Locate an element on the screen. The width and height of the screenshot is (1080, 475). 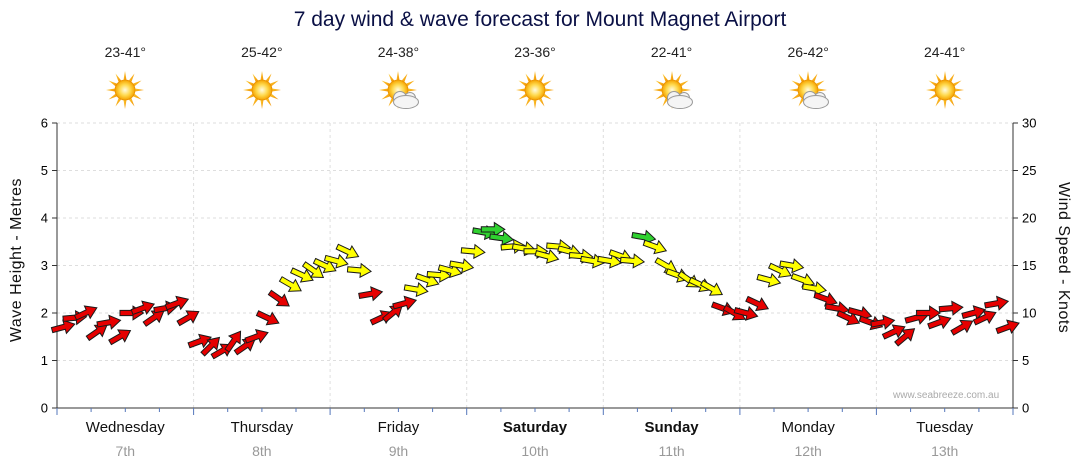
left-tick-label: 6 is located at coordinates (44, 123).